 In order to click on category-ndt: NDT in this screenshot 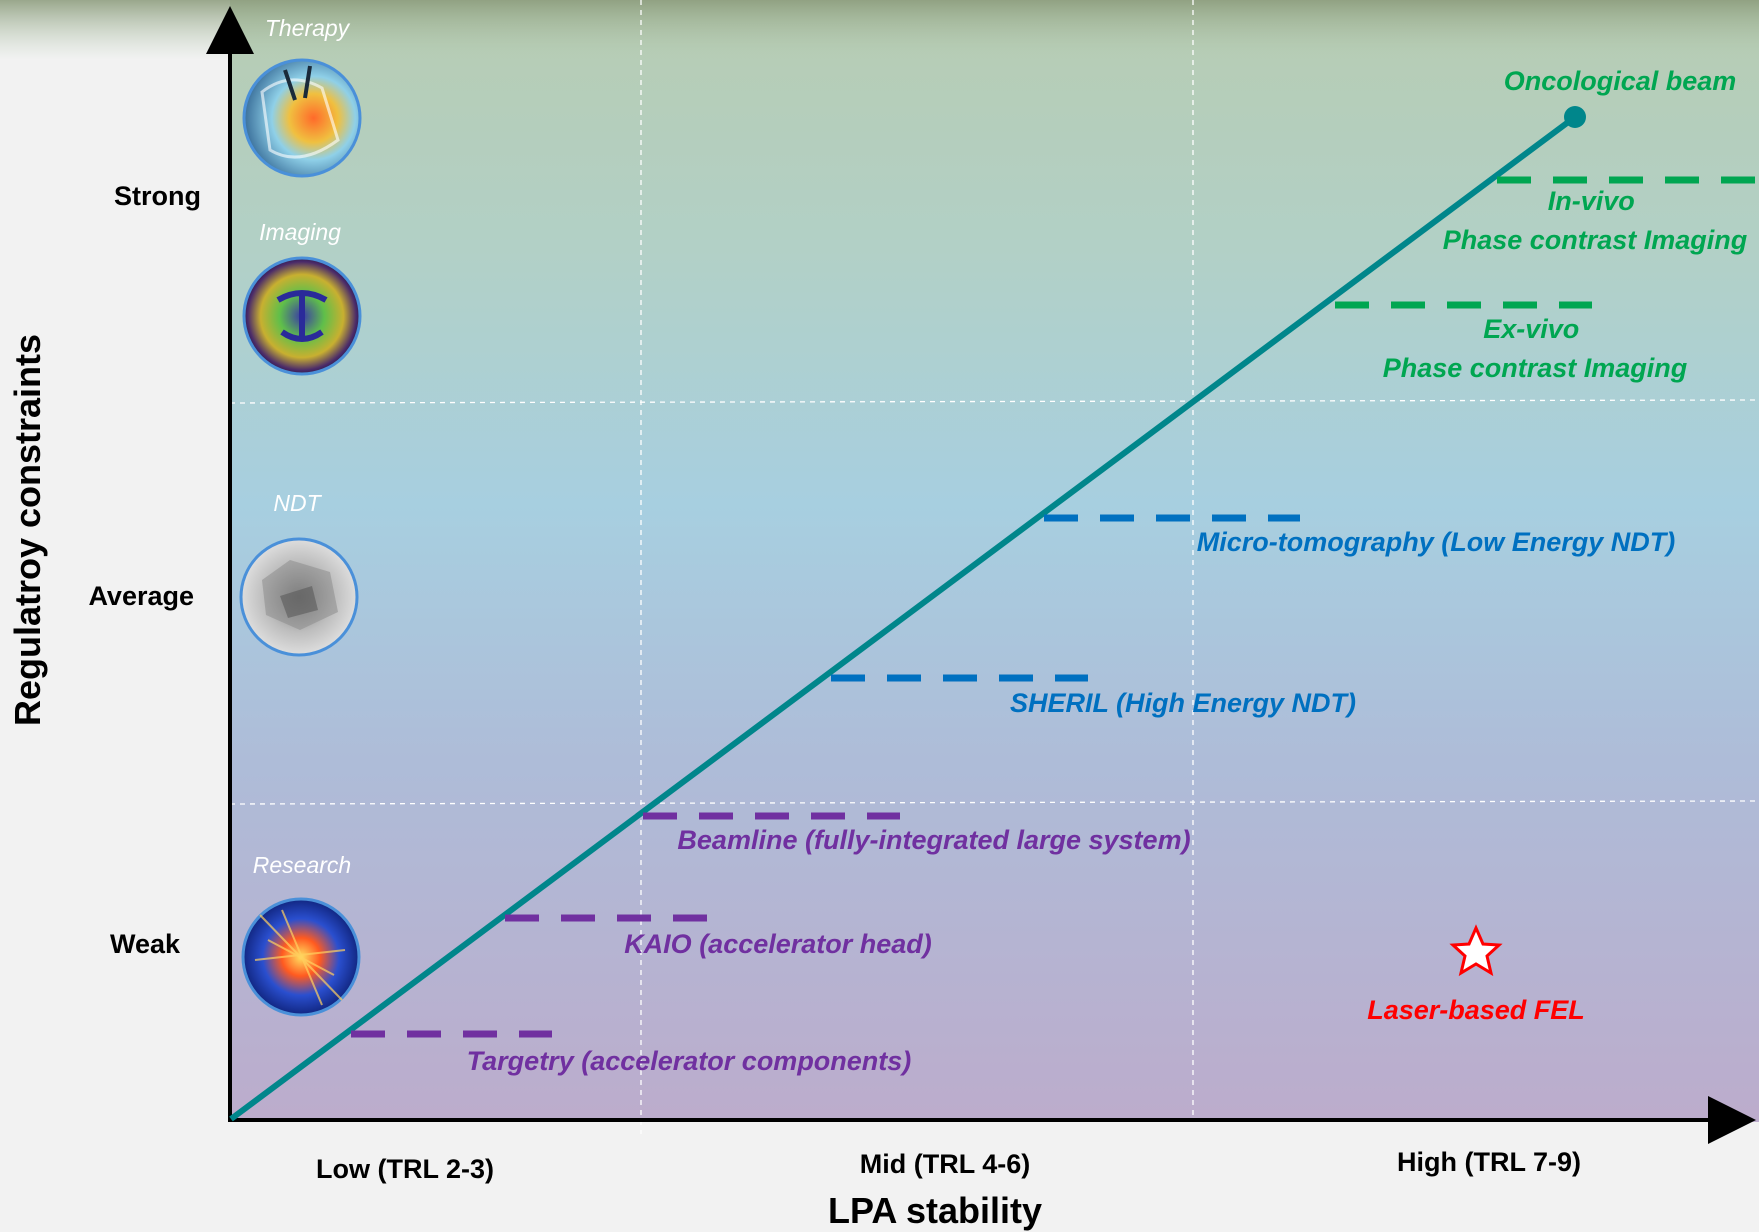, I will do `click(299, 573)`.